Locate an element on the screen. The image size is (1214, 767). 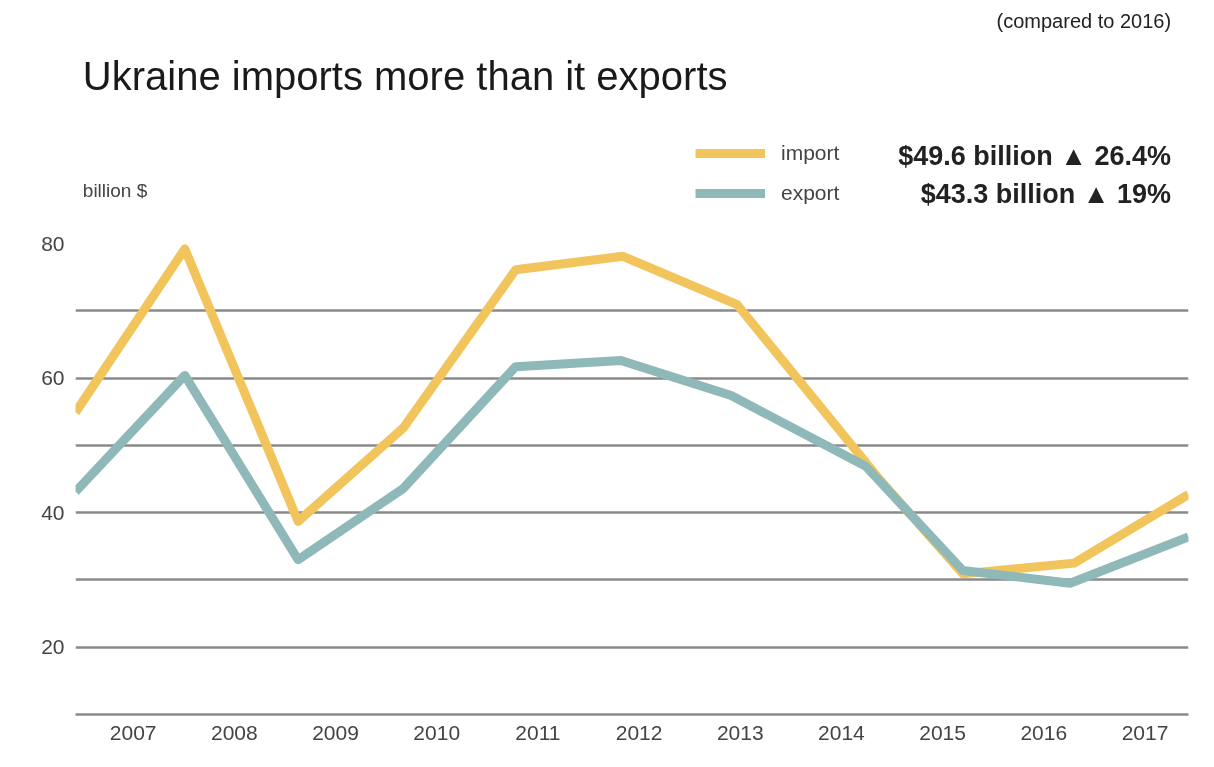
y-tick-label: 80 is located at coordinates (53, 243).